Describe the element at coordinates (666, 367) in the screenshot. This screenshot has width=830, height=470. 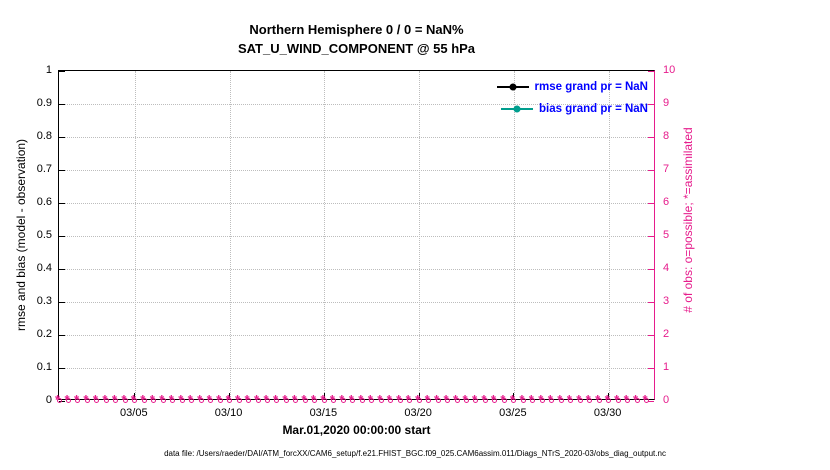
I see `y-tick-label-right: 1` at that location.